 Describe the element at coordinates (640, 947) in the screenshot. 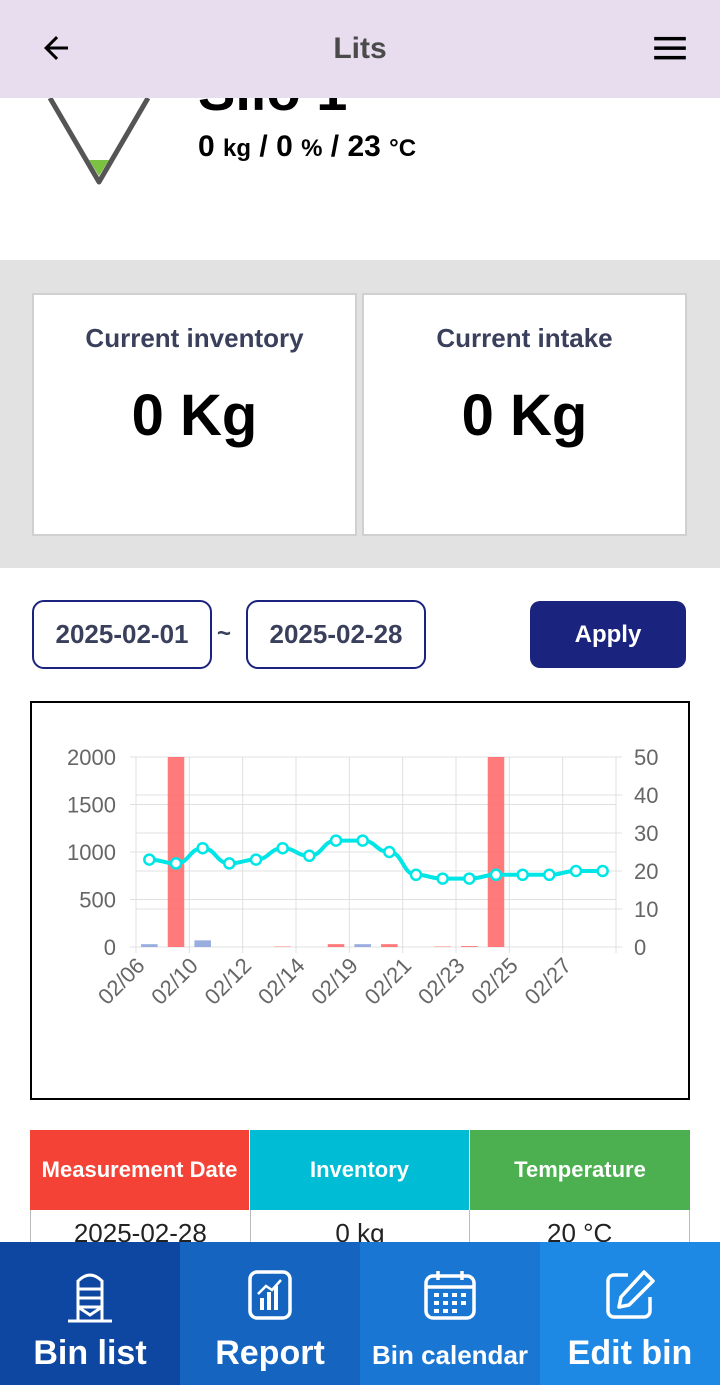

I see `y-right-tick-label: 0` at that location.